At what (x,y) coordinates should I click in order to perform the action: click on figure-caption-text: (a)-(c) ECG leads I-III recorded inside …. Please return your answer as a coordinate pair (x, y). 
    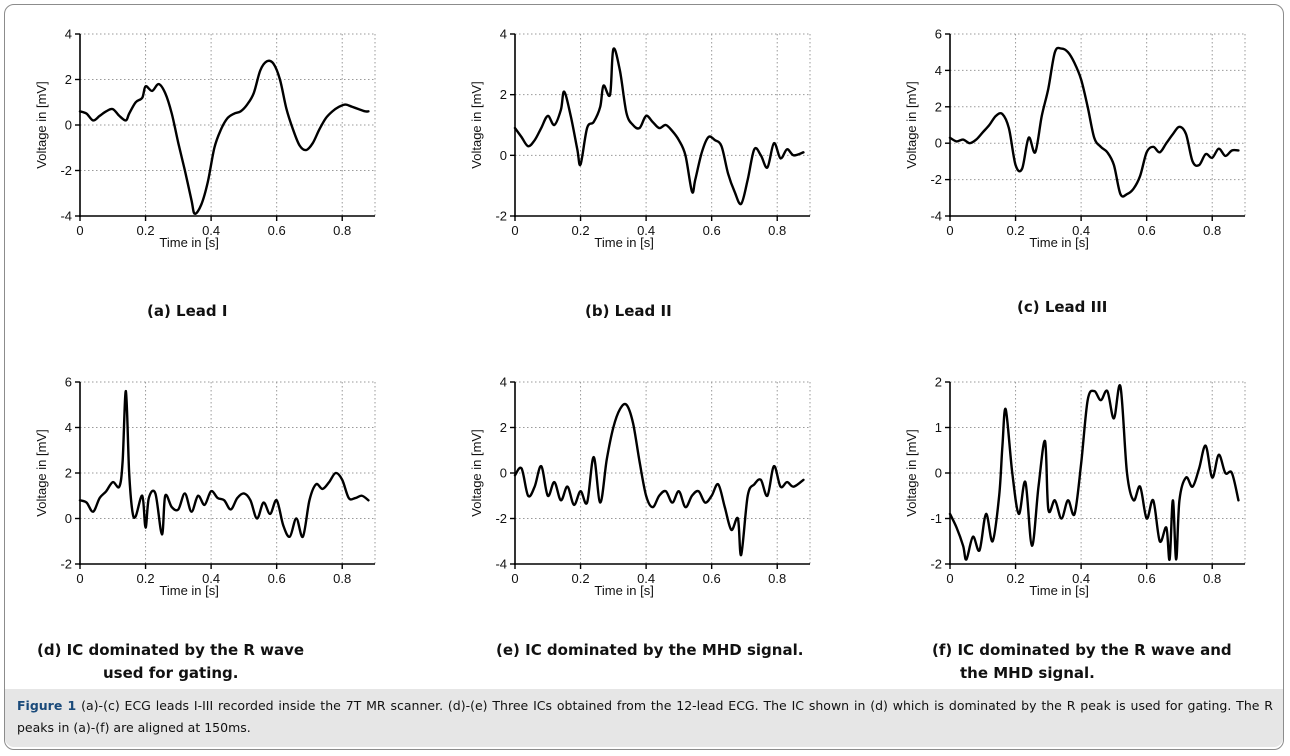
    Looking at the image, I should click on (645, 716).